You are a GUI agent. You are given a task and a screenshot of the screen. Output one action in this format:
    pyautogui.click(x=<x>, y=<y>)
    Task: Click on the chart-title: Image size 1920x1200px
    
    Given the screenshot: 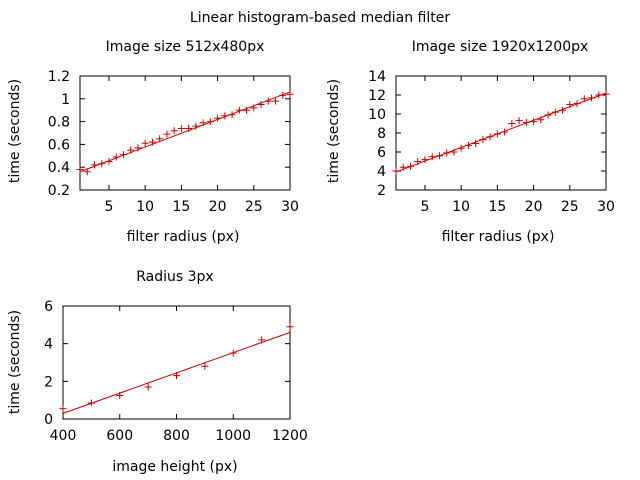 What is the action you would take?
    pyautogui.click(x=500, y=47)
    